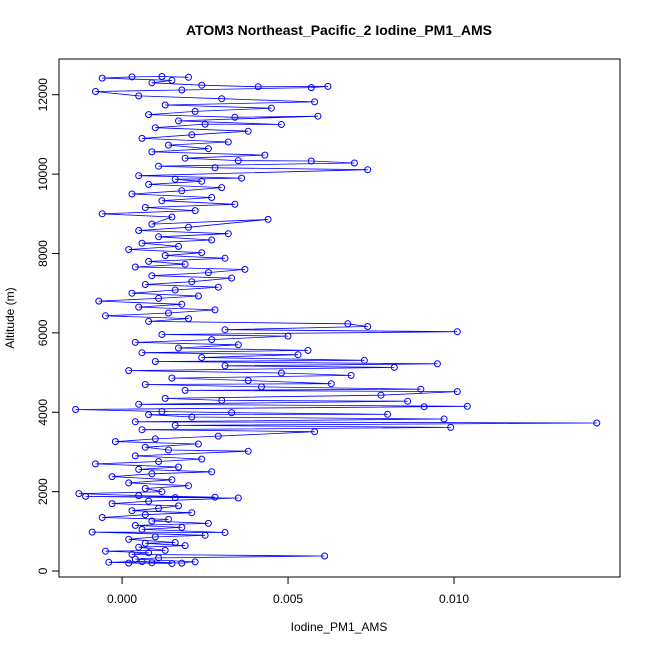 This screenshot has height=650, width=650. What do you see at coordinates (339, 627) in the screenshot?
I see `x-axis-label: Iodine_PM1_AMS` at bounding box center [339, 627].